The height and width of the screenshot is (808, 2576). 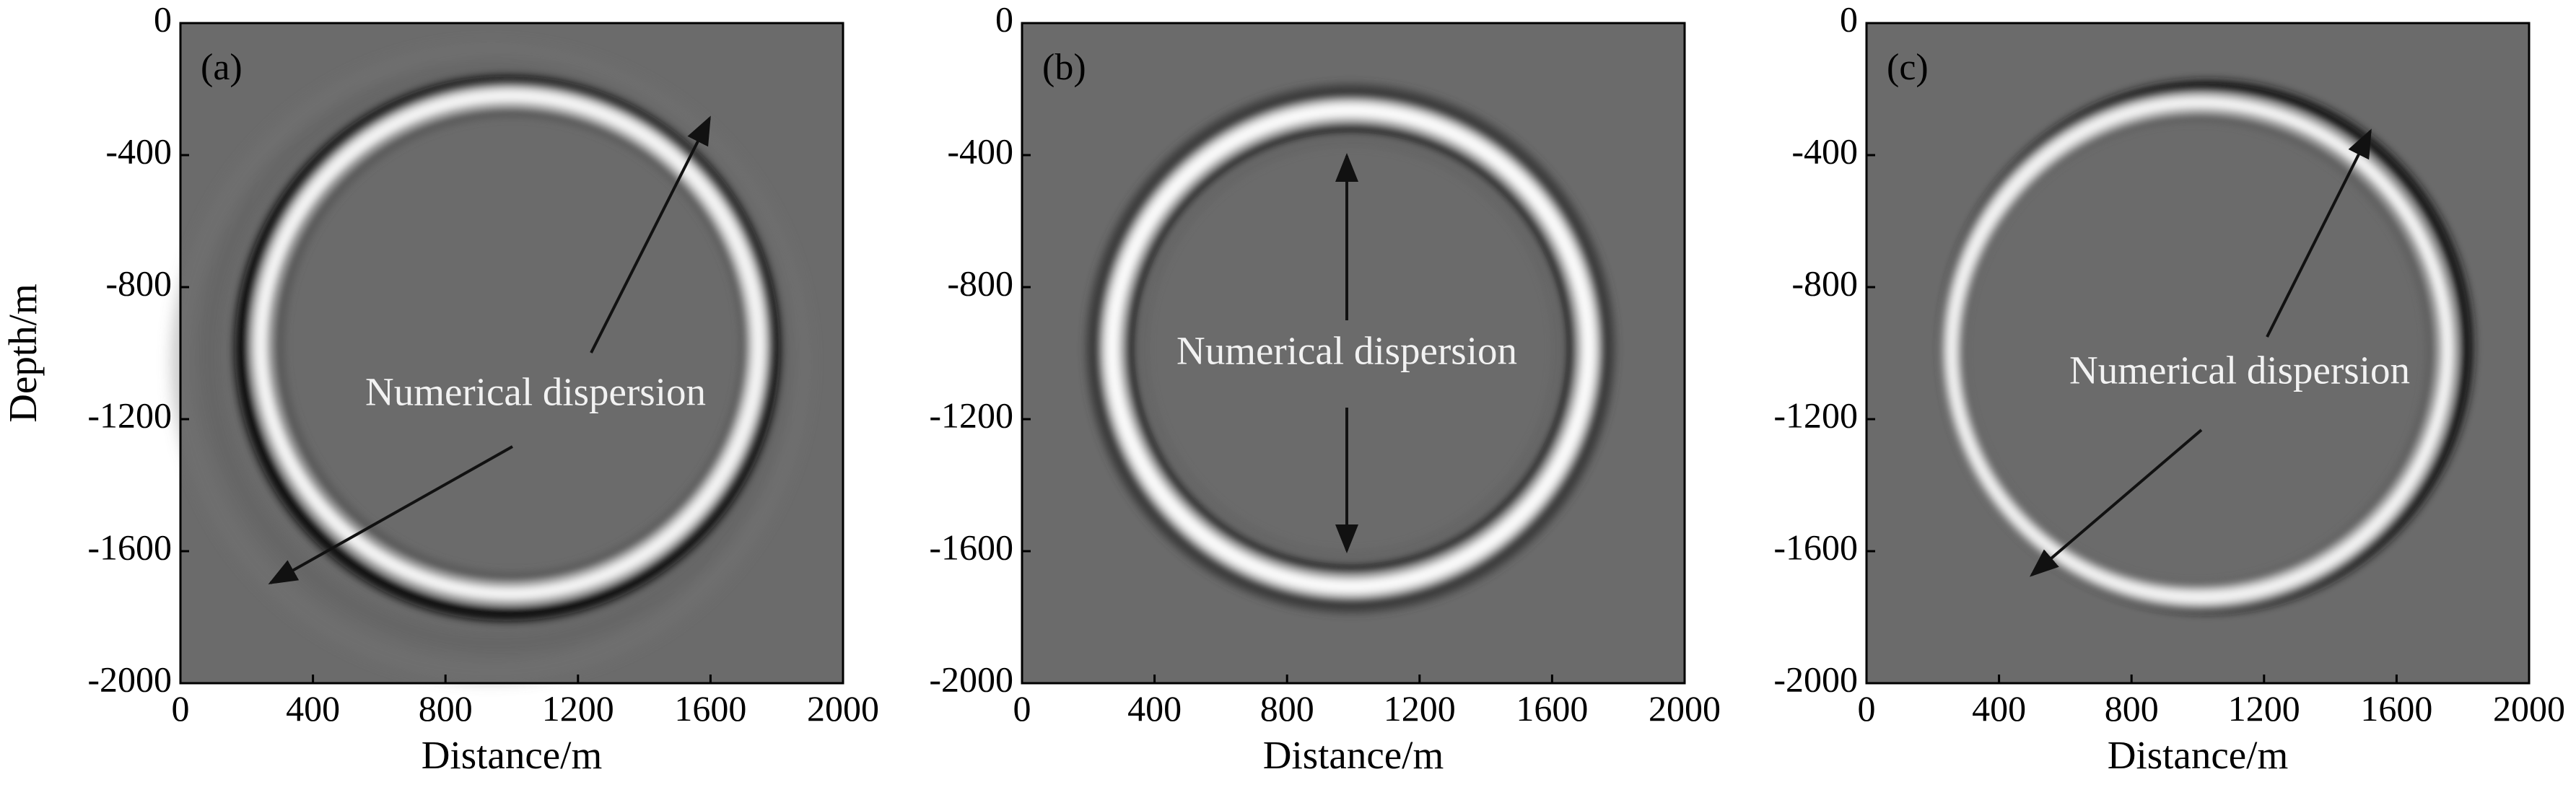 I want to click on panel-label: (c), so click(x=1908, y=67).